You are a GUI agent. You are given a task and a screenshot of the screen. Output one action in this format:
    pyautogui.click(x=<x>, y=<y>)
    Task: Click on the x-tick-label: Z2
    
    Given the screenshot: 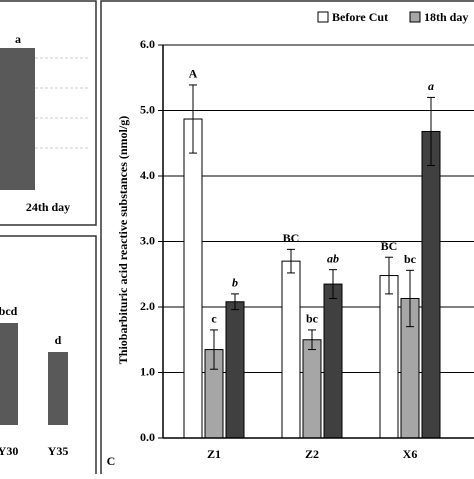 What is the action you would take?
    pyautogui.click(x=312, y=454)
    